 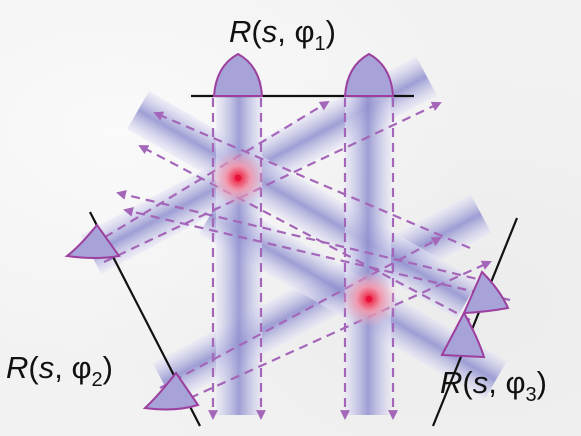 I want to click on lens-top-left, so click(x=238, y=74).